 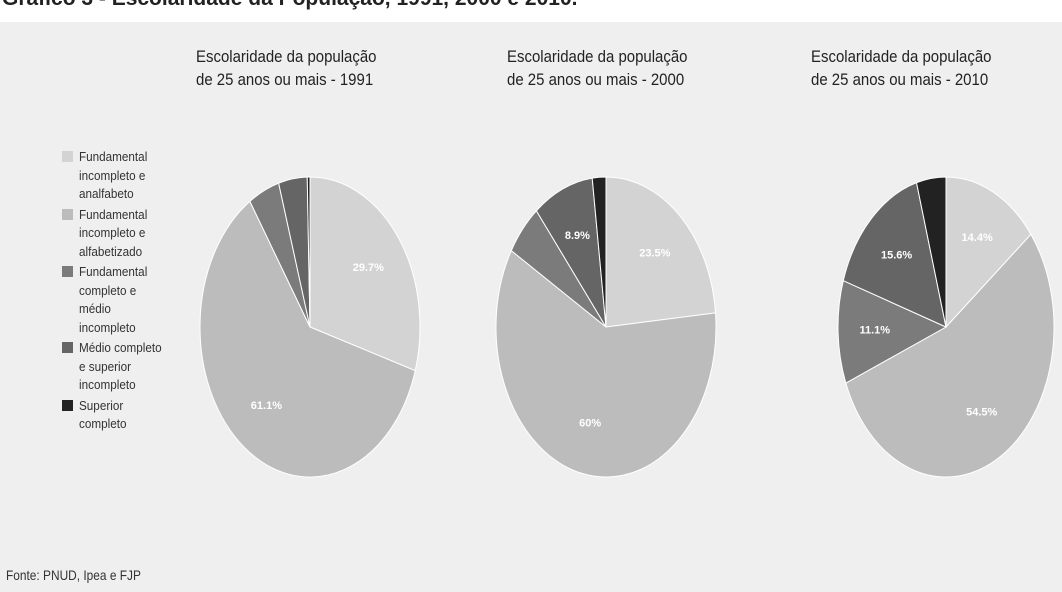 I want to click on slice-label: 29.7%, so click(x=368, y=268).